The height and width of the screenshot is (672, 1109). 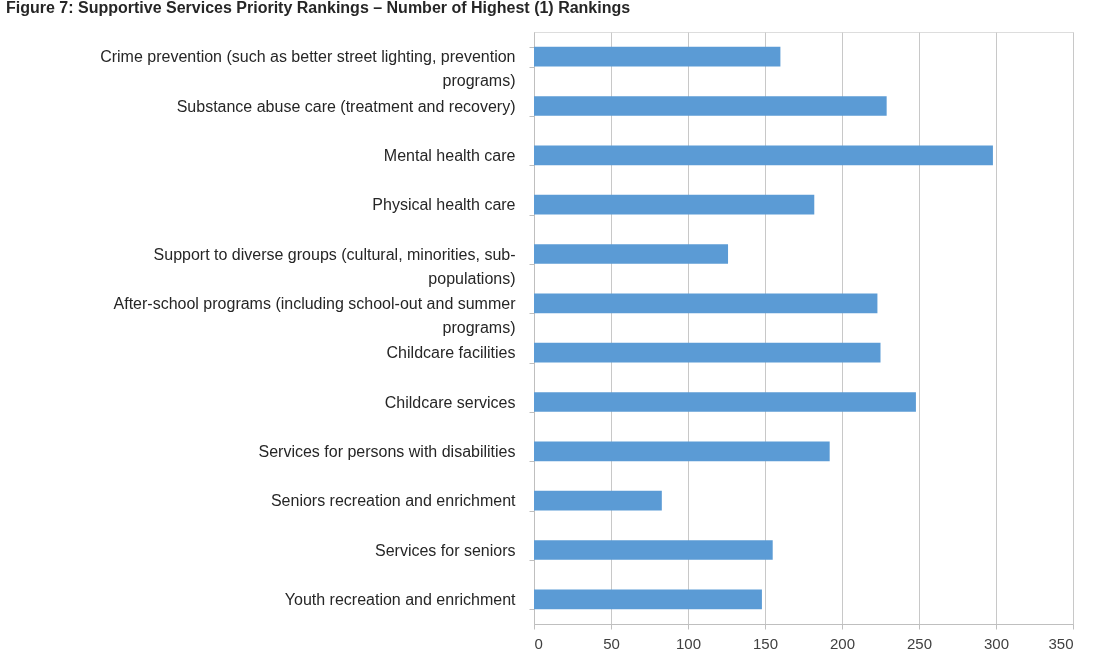 I want to click on y-tick-label: Seniors recreation and enrichment, so click(x=393, y=501).